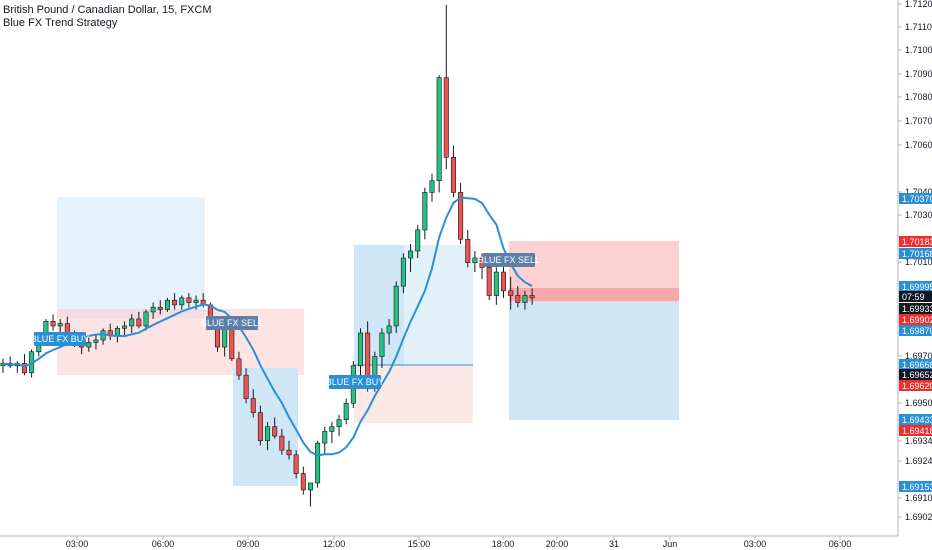 The width and height of the screenshot is (932, 550). I want to click on price-tag-label: 1.69668, so click(917, 365).